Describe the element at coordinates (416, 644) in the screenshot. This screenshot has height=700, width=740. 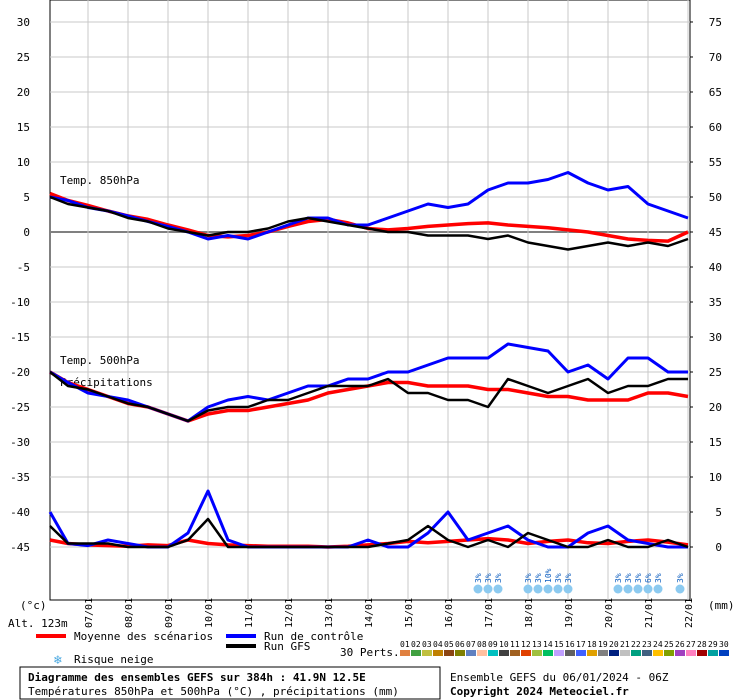
I see `perturbation-label: 02` at that location.